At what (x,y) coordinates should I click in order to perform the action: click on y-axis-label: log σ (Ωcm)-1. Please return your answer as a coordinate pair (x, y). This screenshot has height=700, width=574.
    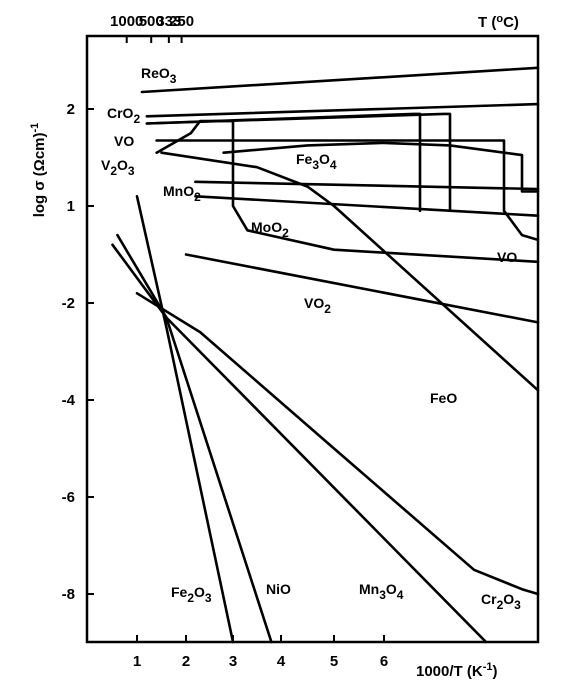
    Looking at the image, I should click on (38, 170).